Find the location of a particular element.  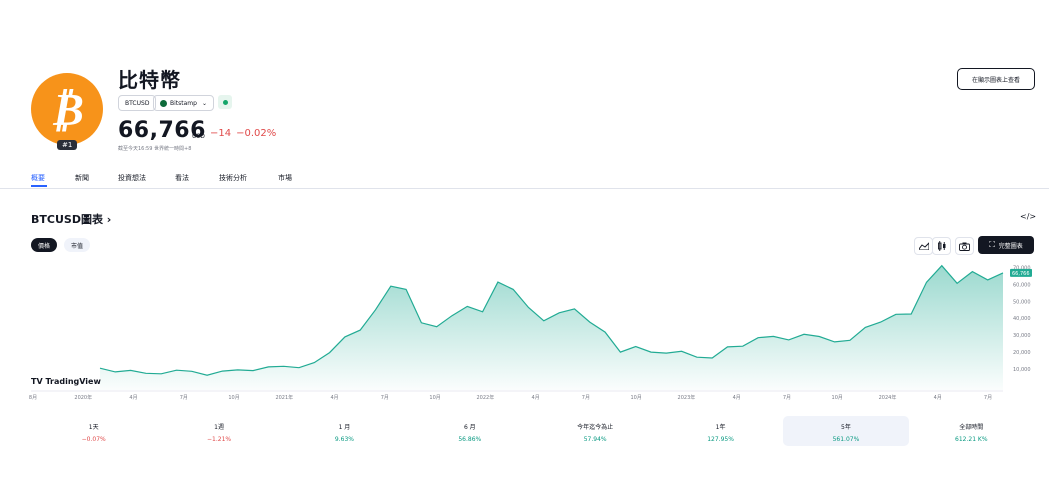

period-0: 1天 −0.07% is located at coordinates (93, 431).